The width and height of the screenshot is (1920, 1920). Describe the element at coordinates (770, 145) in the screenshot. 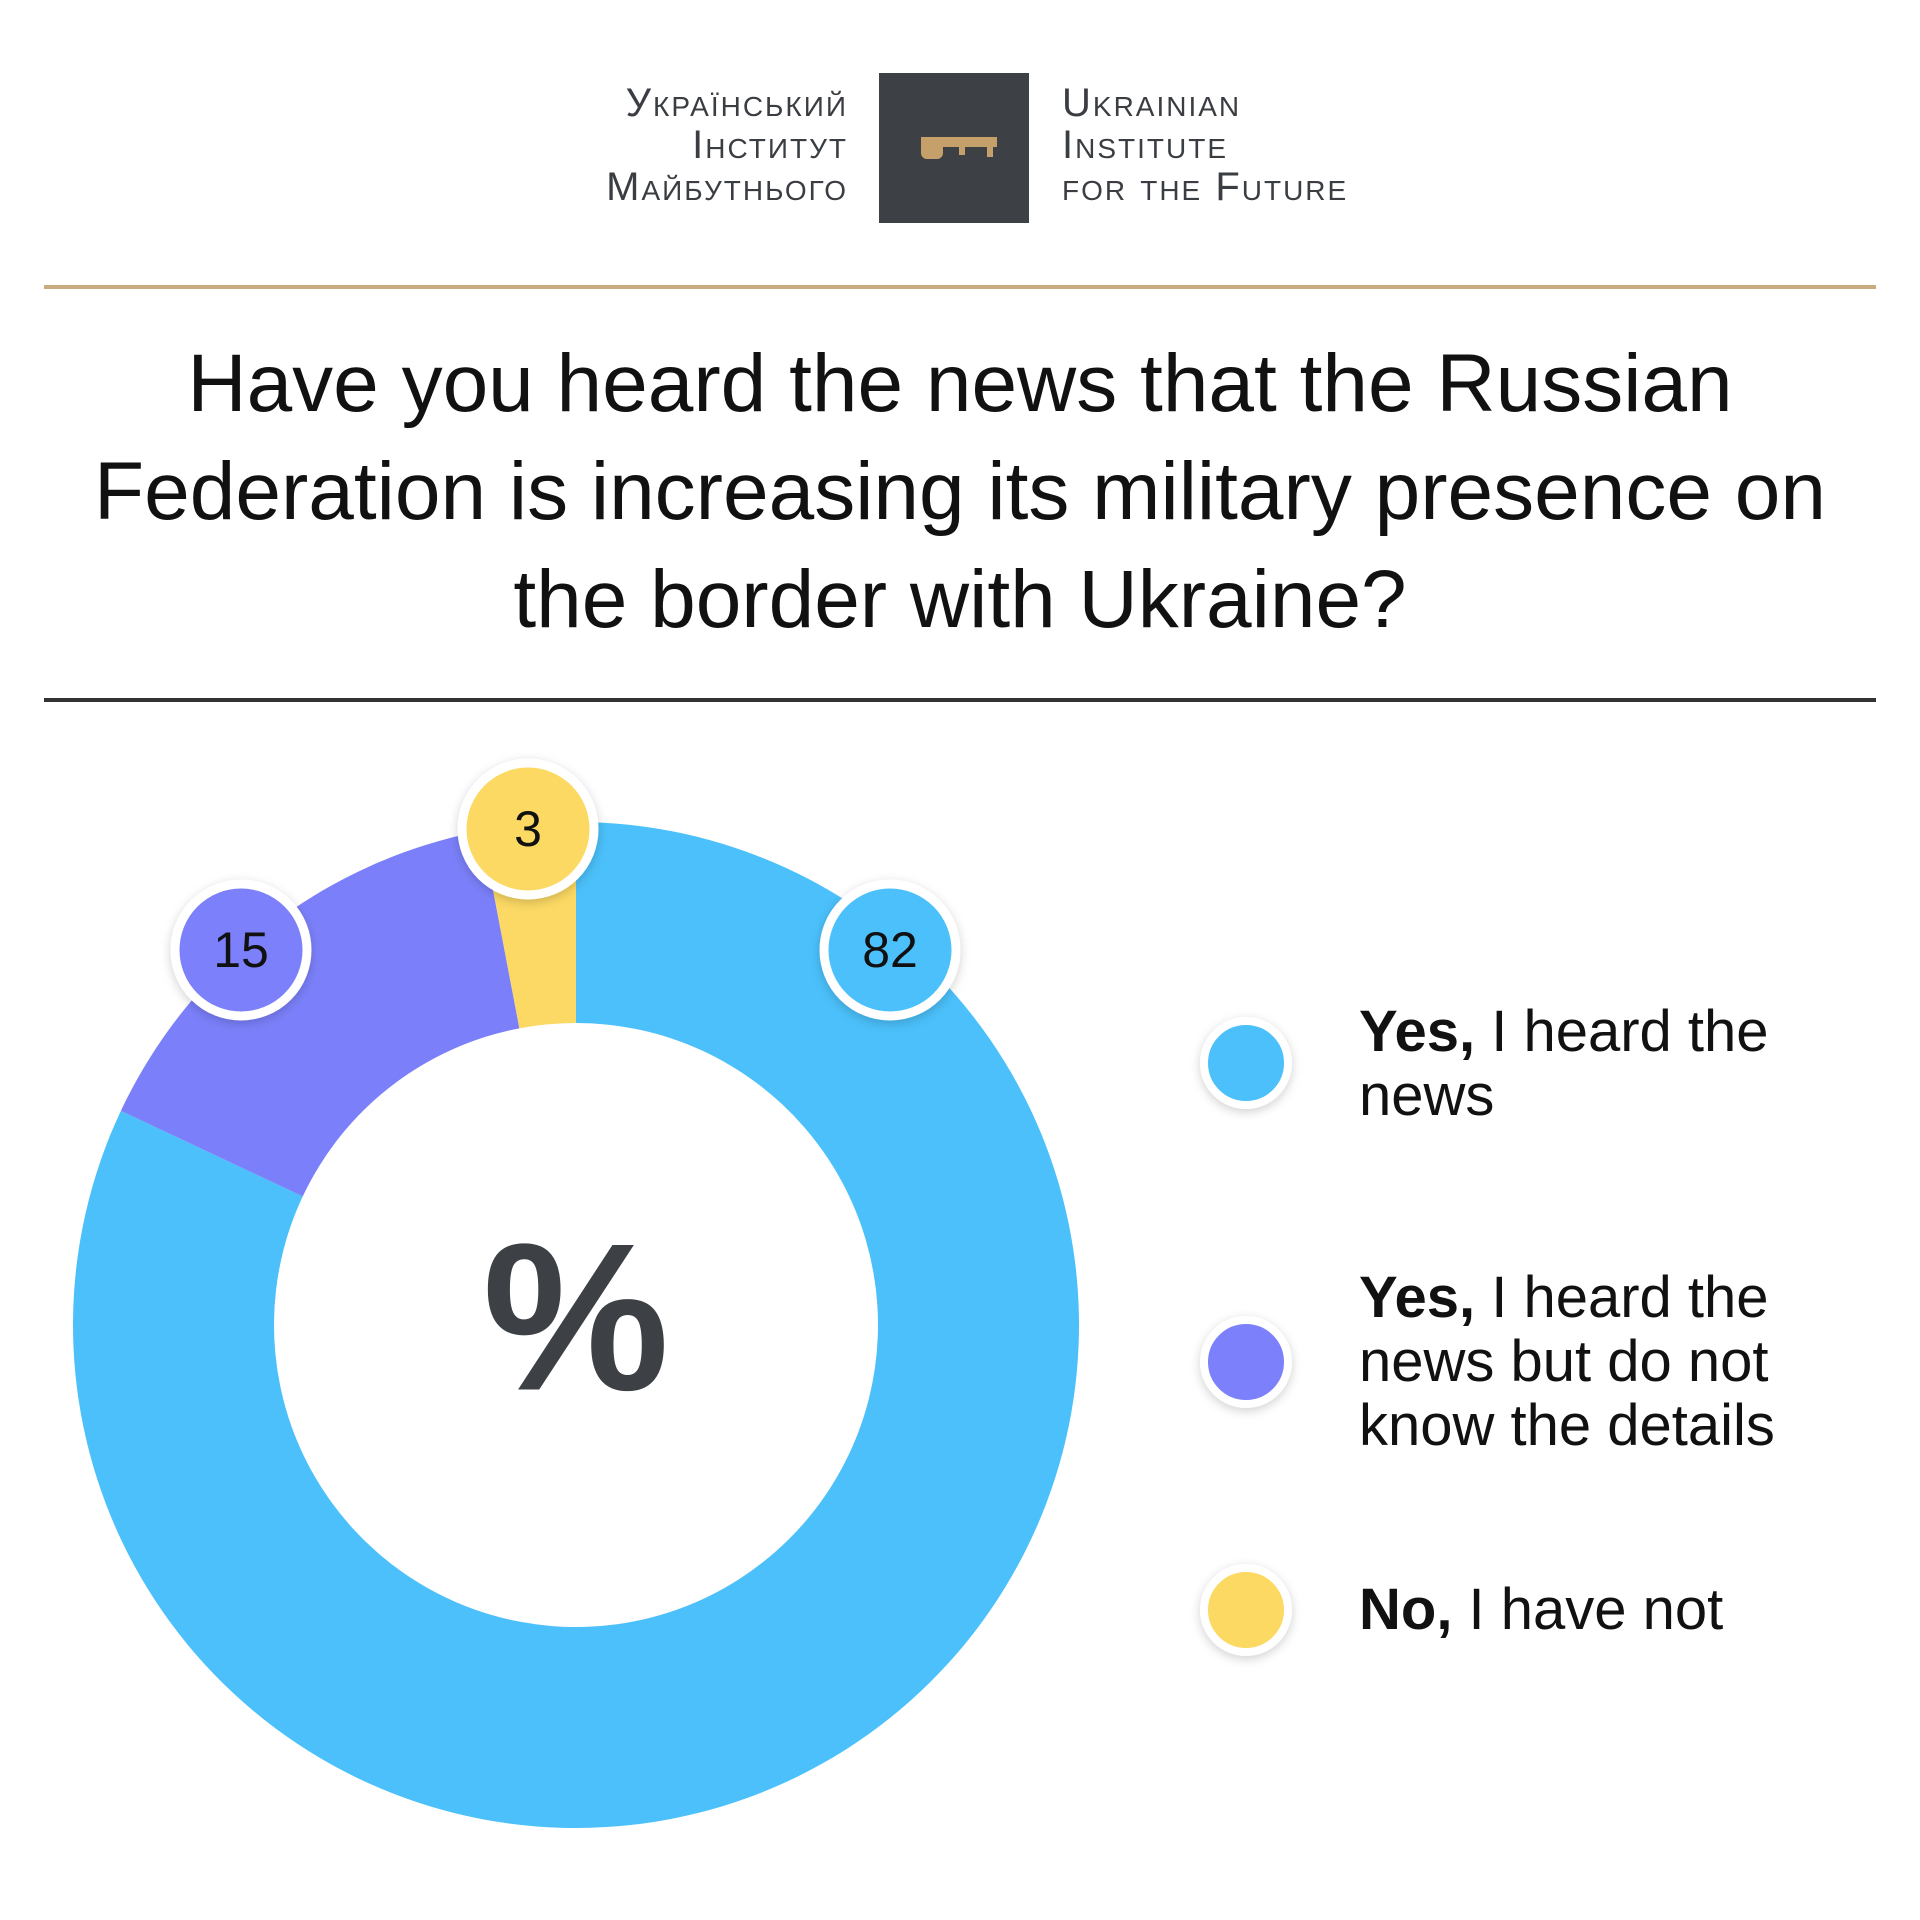

I see `logo-line: Інститут` at that location.